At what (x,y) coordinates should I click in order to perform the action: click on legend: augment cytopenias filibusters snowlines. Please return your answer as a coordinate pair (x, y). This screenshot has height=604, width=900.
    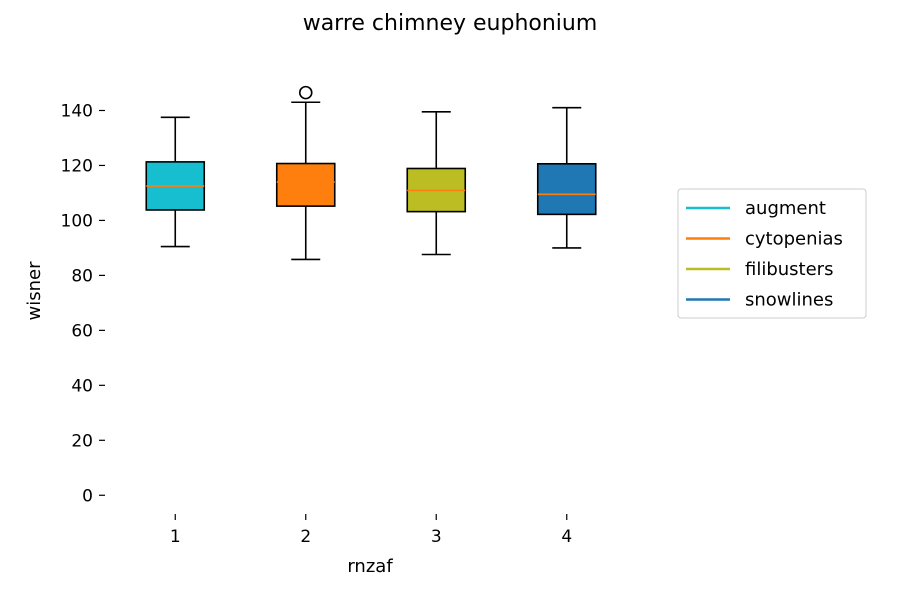
    Looking at the image, I should click on (772, 253).